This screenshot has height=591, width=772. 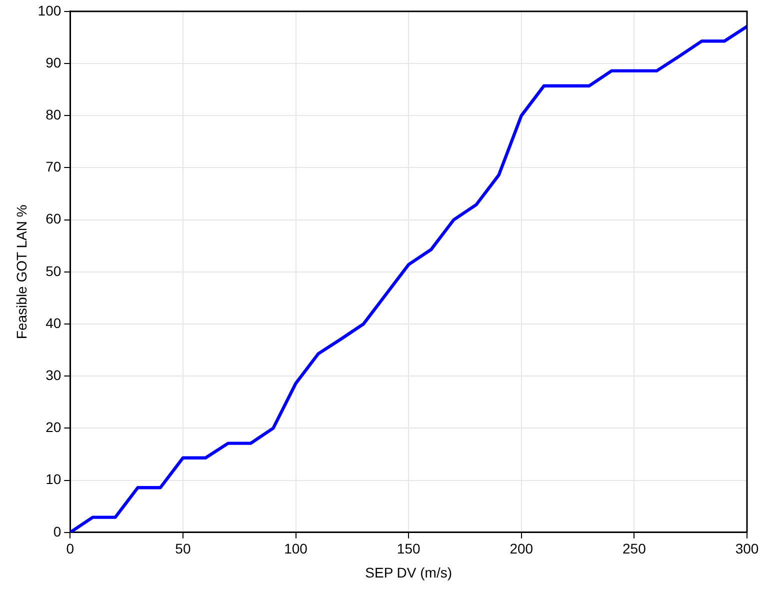 What do you see at coordinates (54, 427) in the screenshot?
I see `y-tick-label: 20` at bounding box center [54, 427].